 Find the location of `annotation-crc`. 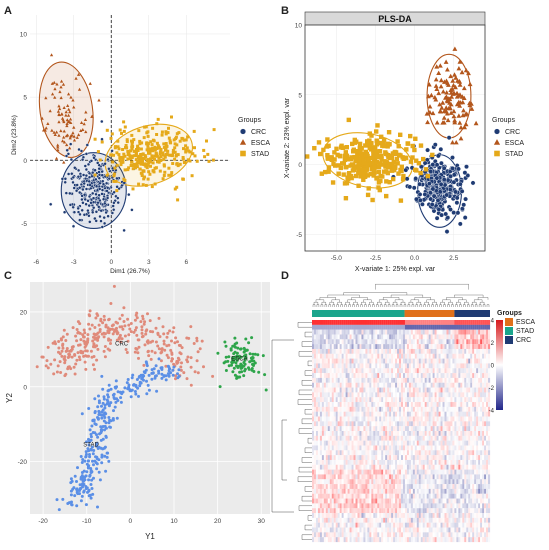

annotation-crc is located at coordinates (472, 313).